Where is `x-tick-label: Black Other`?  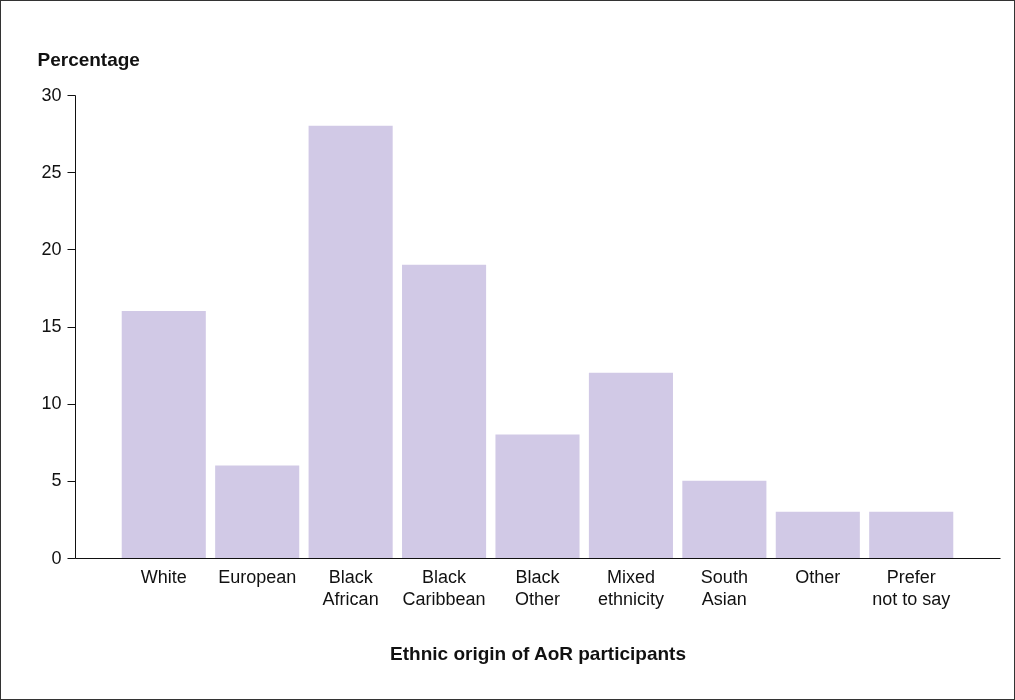
x-tick-label: Black Other is located at coordinates (537, 587).